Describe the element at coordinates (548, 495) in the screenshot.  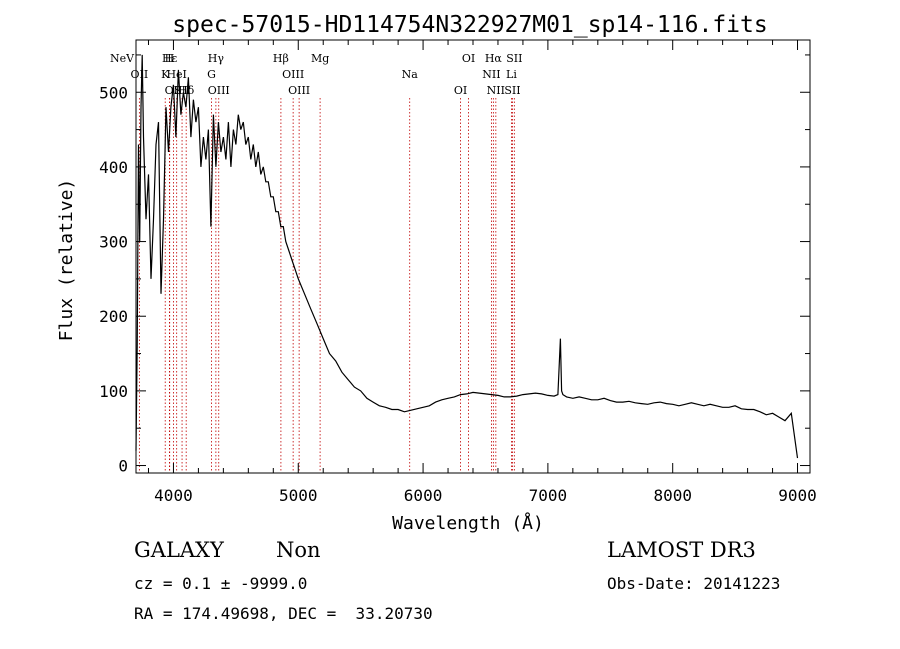
I see `x-tick-label: 7000` at that location.